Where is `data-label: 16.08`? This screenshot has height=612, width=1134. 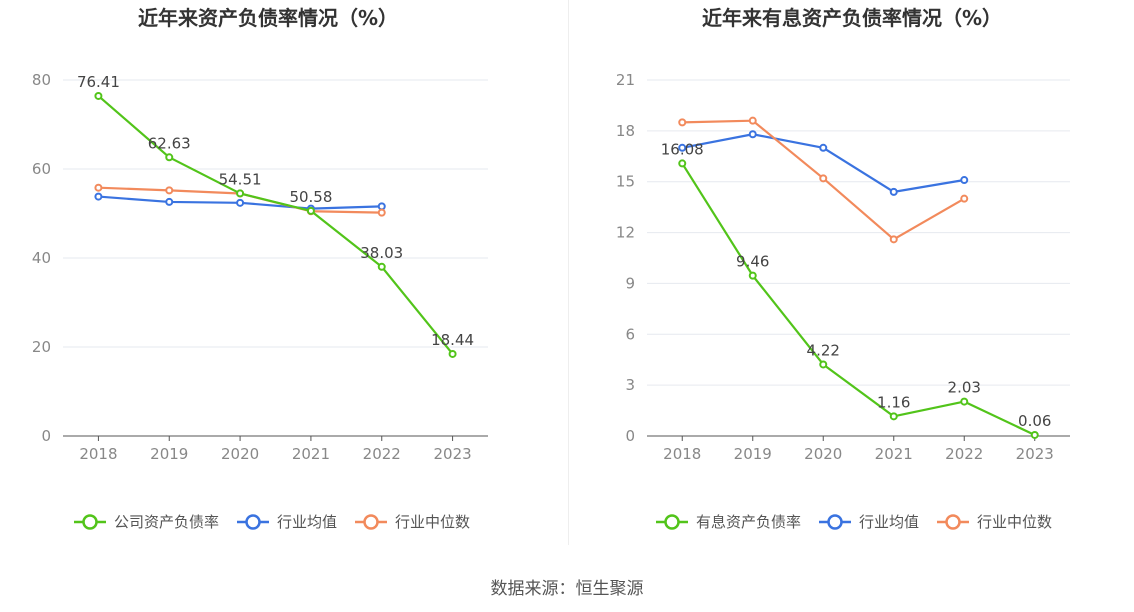
data-label: 16.08 is located at coordinates (682, 149).